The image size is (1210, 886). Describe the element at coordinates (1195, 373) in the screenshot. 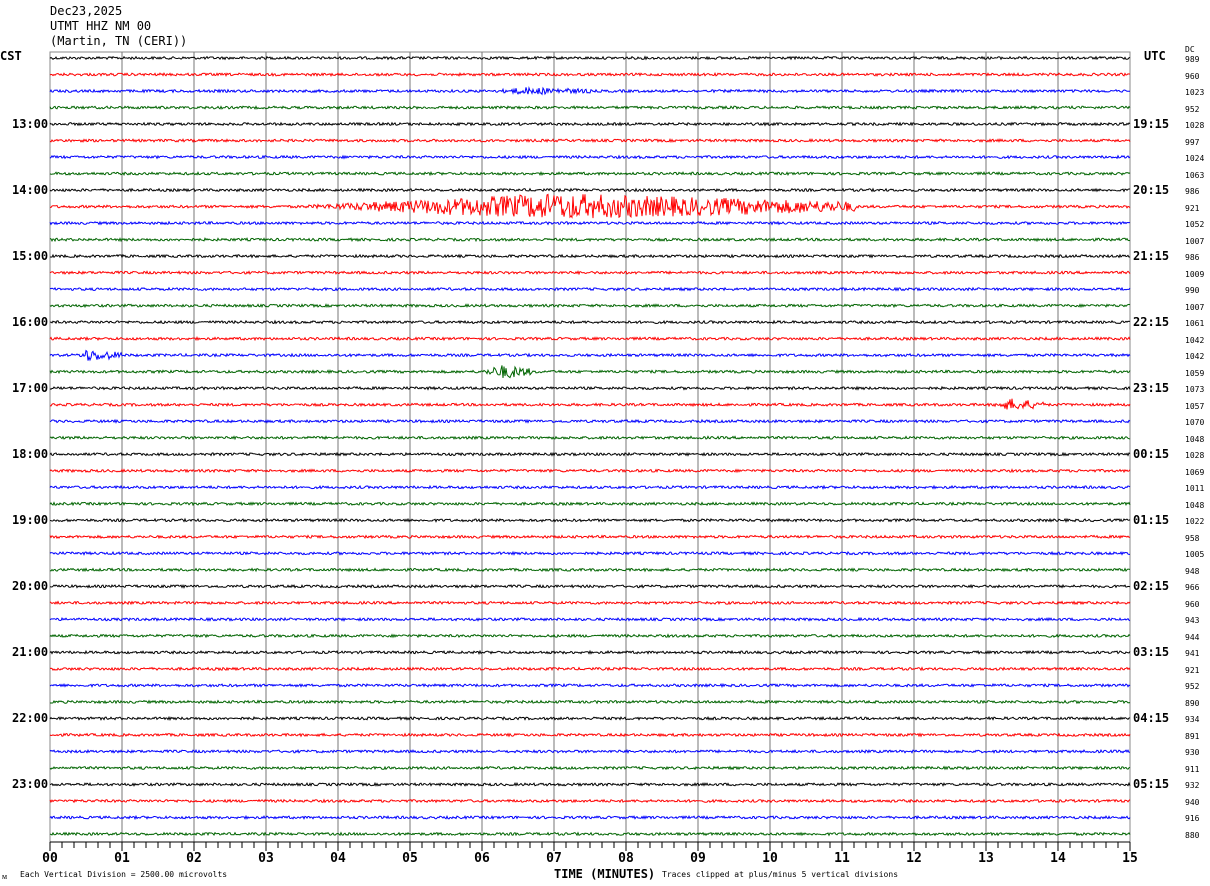

I see `dc-value: 1059` at that location.